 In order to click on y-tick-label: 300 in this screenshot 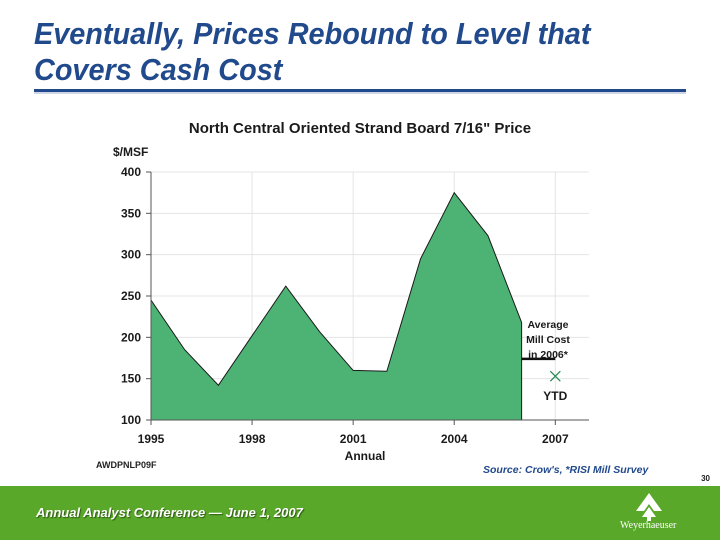, I will do `click(131, 255)`.